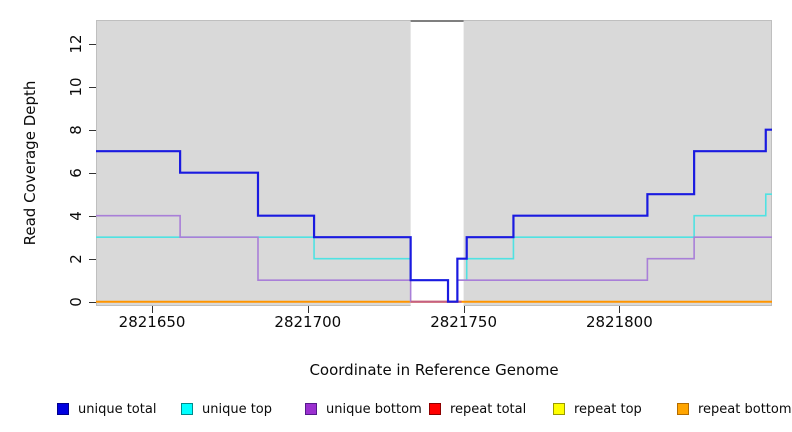 Image resolution: width=792 pixels, height=432 pixels. Describe the element at coordinates (76, 87) in the screenshot. I see `y-tick-label: 10` at that location.